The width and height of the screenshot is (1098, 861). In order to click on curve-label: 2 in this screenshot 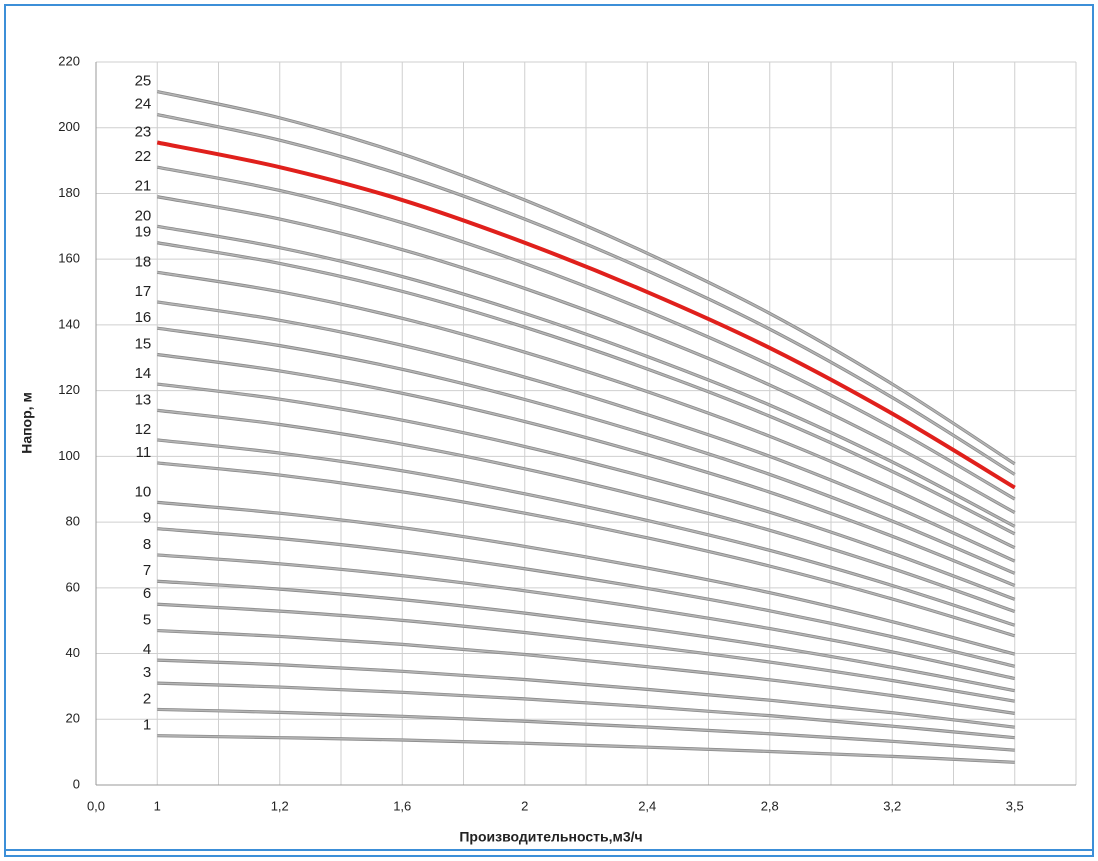, I will do `click(147, 698)`.